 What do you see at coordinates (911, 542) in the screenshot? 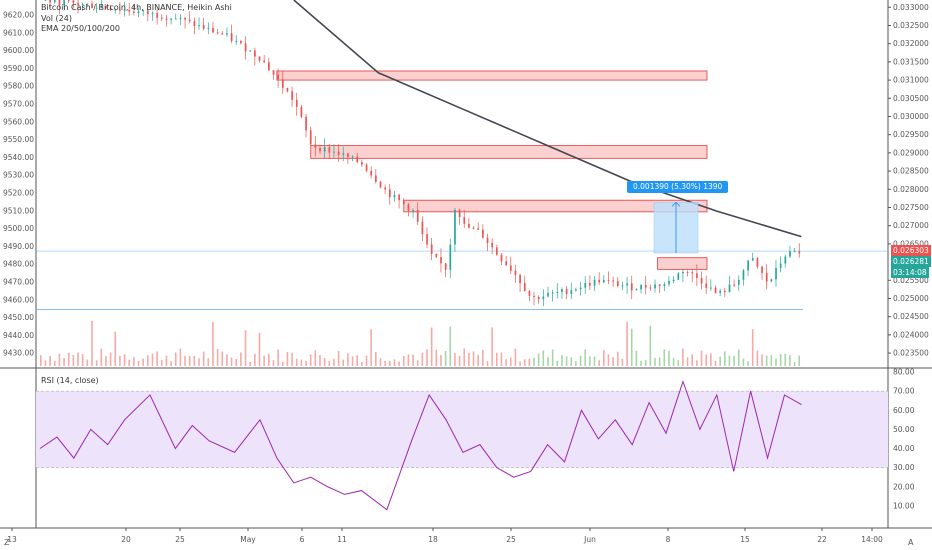
I see `auto-scale-button: A` at bounding box center [911, 542].